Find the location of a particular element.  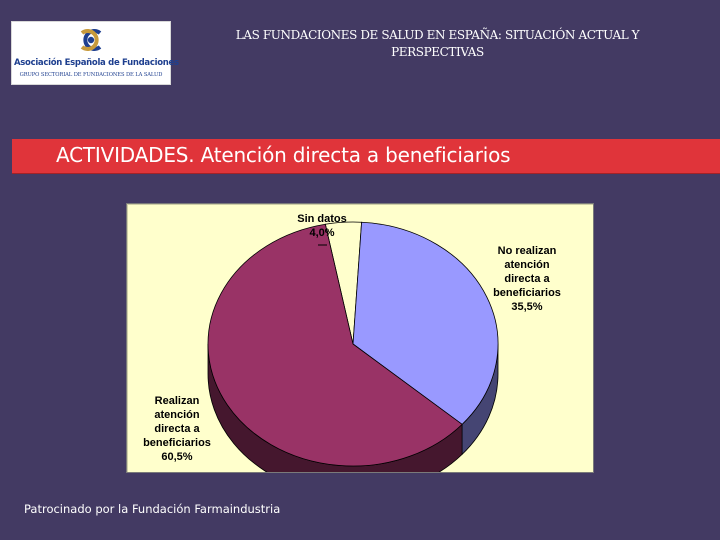

label-realizan-line: atención is located at coordinates (177, 415).